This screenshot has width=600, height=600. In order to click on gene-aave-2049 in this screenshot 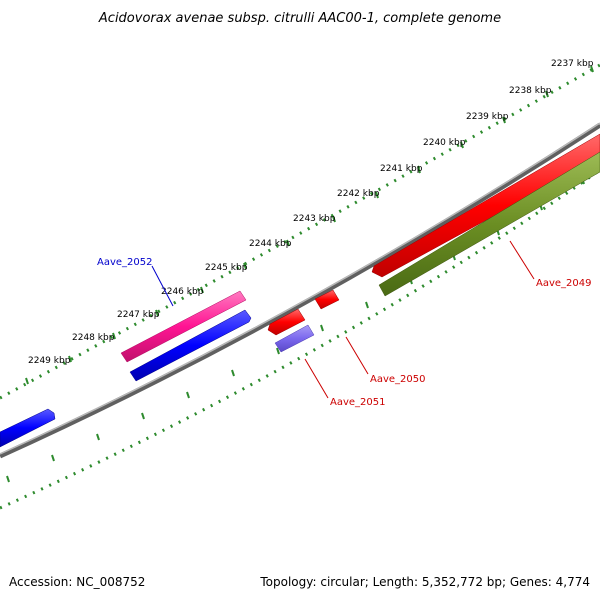, I will do `click(485, 215)`.